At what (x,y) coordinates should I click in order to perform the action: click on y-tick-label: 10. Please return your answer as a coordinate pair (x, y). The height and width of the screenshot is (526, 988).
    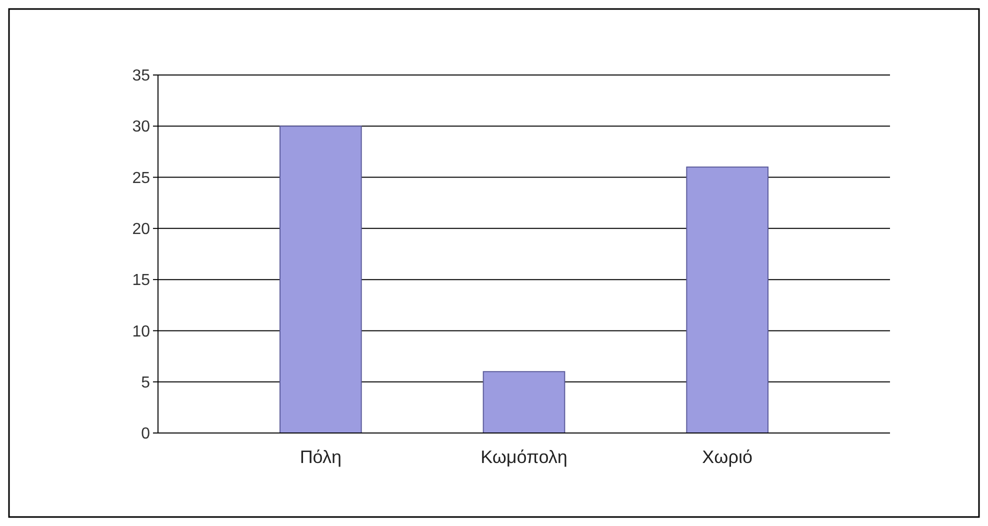
    Looking at the image, I should click on (141, 331).